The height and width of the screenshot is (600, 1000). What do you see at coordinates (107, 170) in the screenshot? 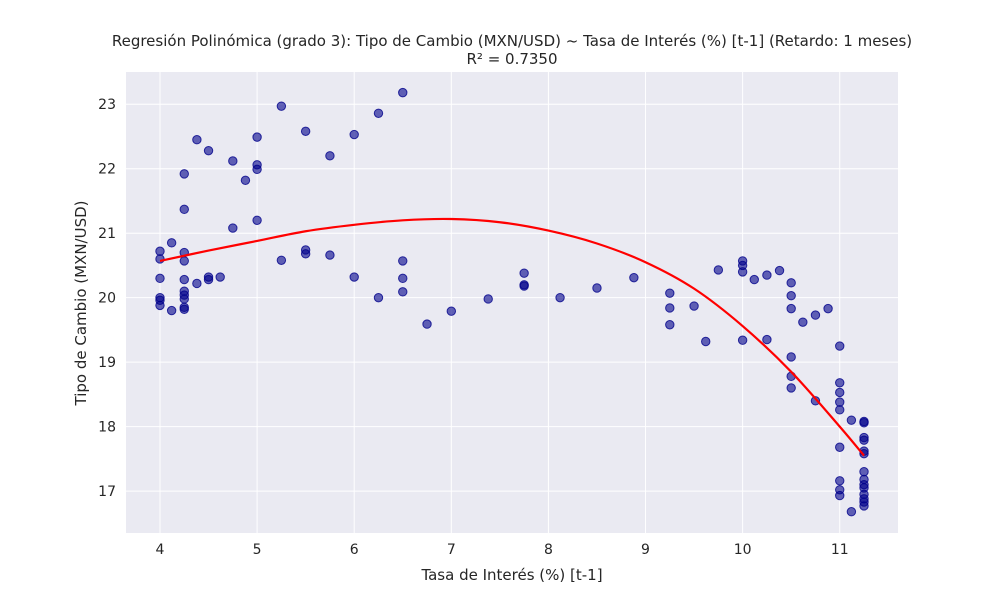
I see `y-tick-label: 22` at bounding box center [107, 170].